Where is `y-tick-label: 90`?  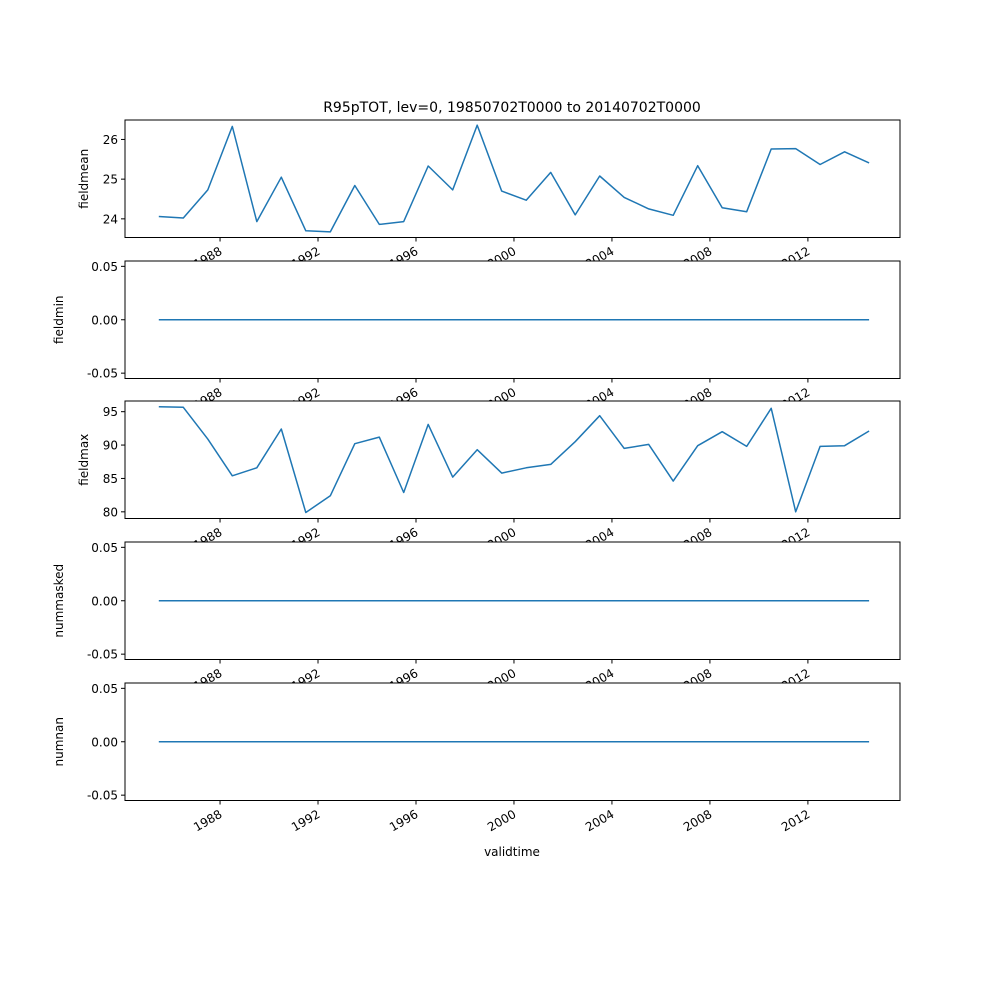
y-tick-label: 90 is located at coordinates (110, 446).